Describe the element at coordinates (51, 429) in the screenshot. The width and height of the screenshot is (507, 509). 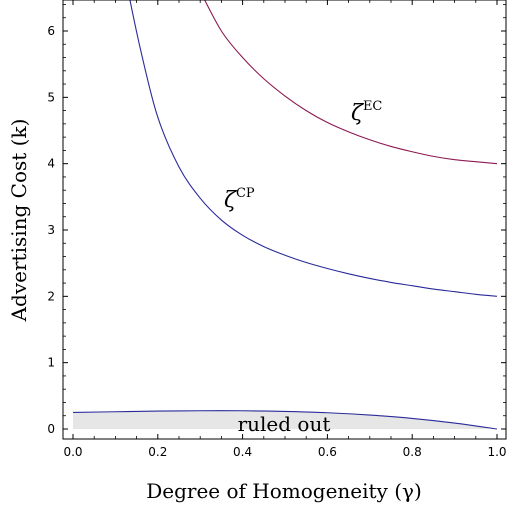
I see `y-tick-label: 0` at that location.